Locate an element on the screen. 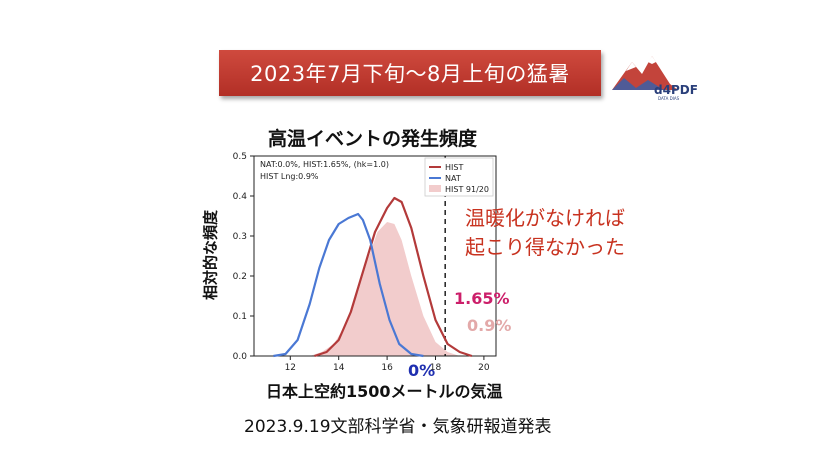  x-axis-label: 日本上空約1500メートルの気温 is located at coordinates (384, 391).